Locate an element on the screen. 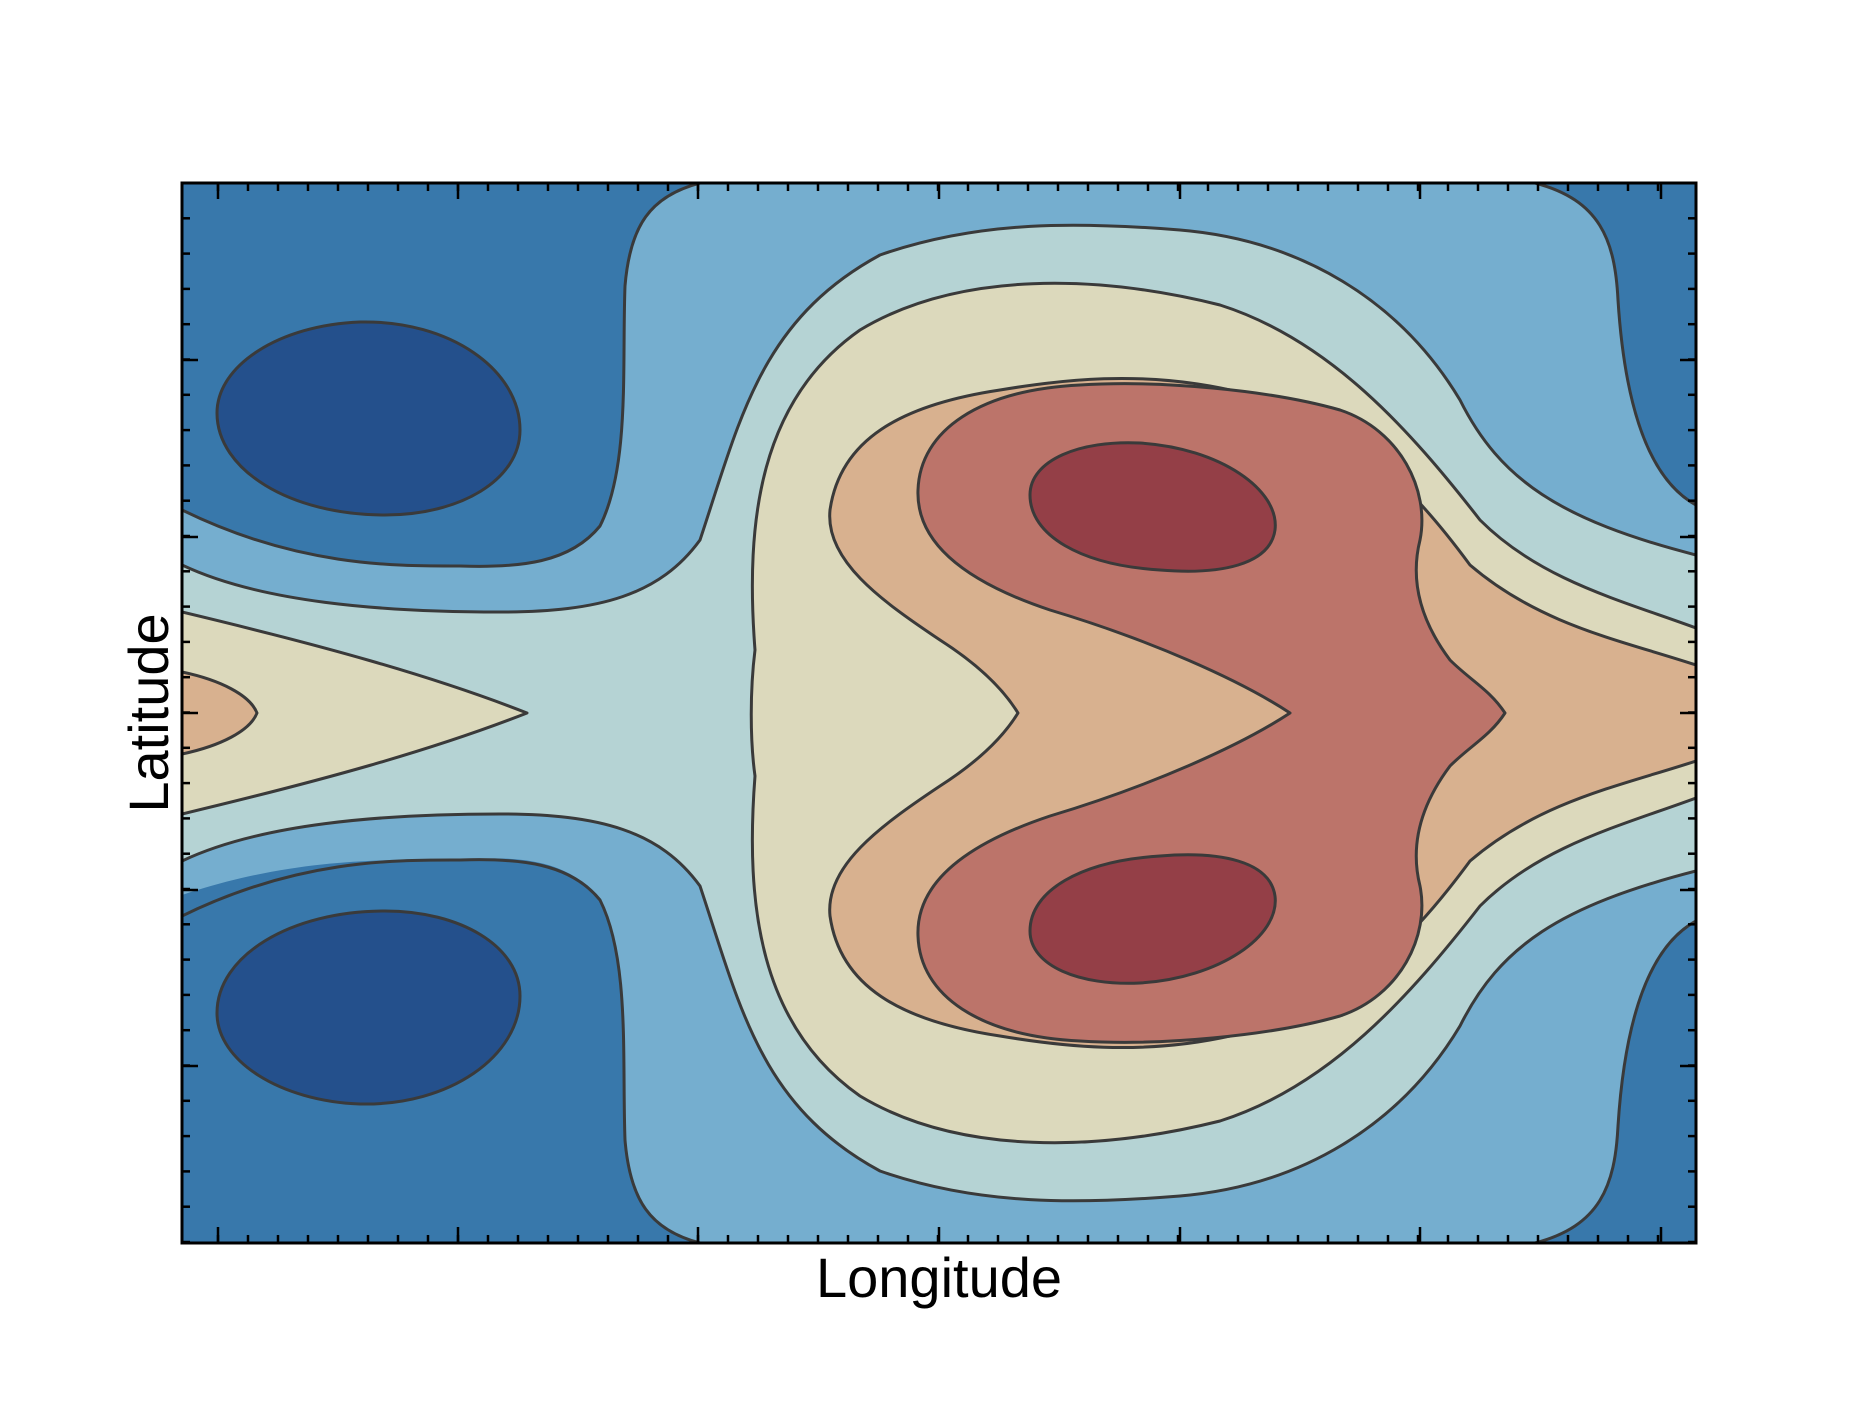  tan-band-left is located at coordinates (220, 713).